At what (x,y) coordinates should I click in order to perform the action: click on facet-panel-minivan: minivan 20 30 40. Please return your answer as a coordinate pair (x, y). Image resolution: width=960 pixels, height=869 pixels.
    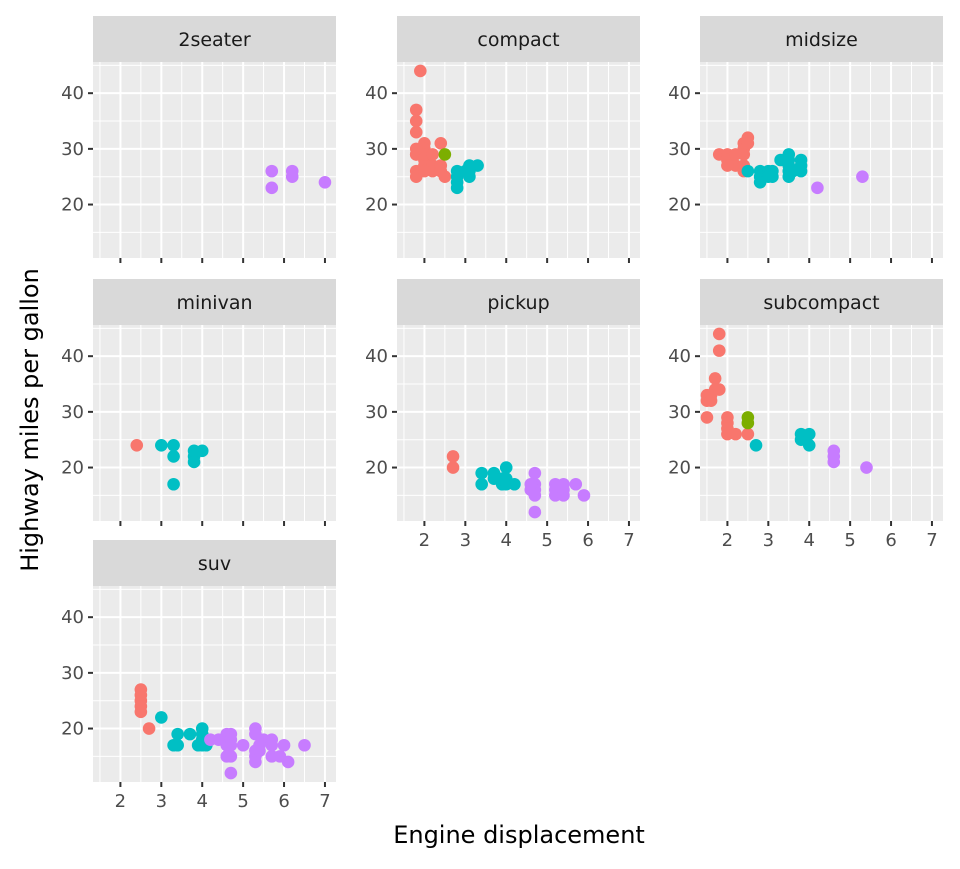
    Looking at the image, I should click on (198, 402).